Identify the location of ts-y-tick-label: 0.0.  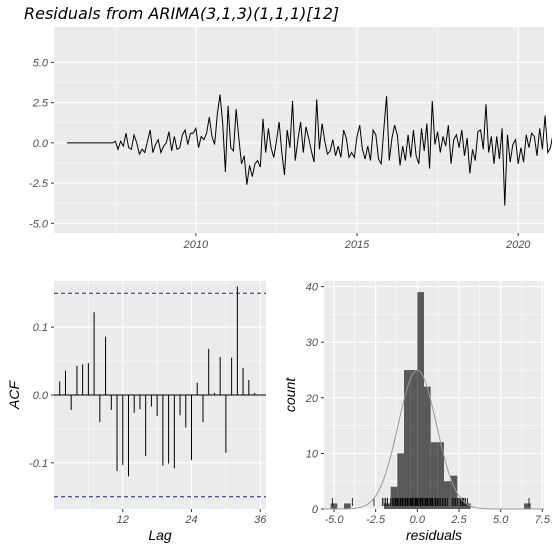
(41, 144).